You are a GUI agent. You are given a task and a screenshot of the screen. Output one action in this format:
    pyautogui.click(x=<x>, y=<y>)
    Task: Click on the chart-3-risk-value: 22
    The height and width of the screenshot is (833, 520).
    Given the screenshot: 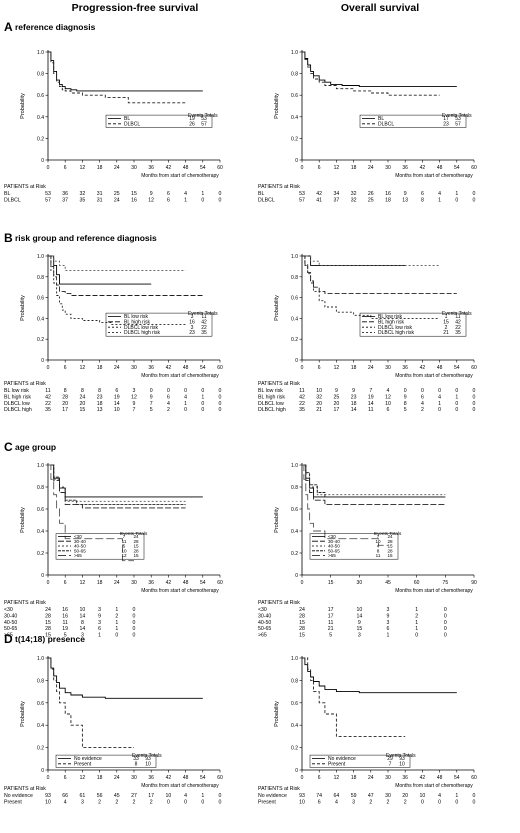 What is the action you would take?
    pyautogui.click(x=48, y=404)
    